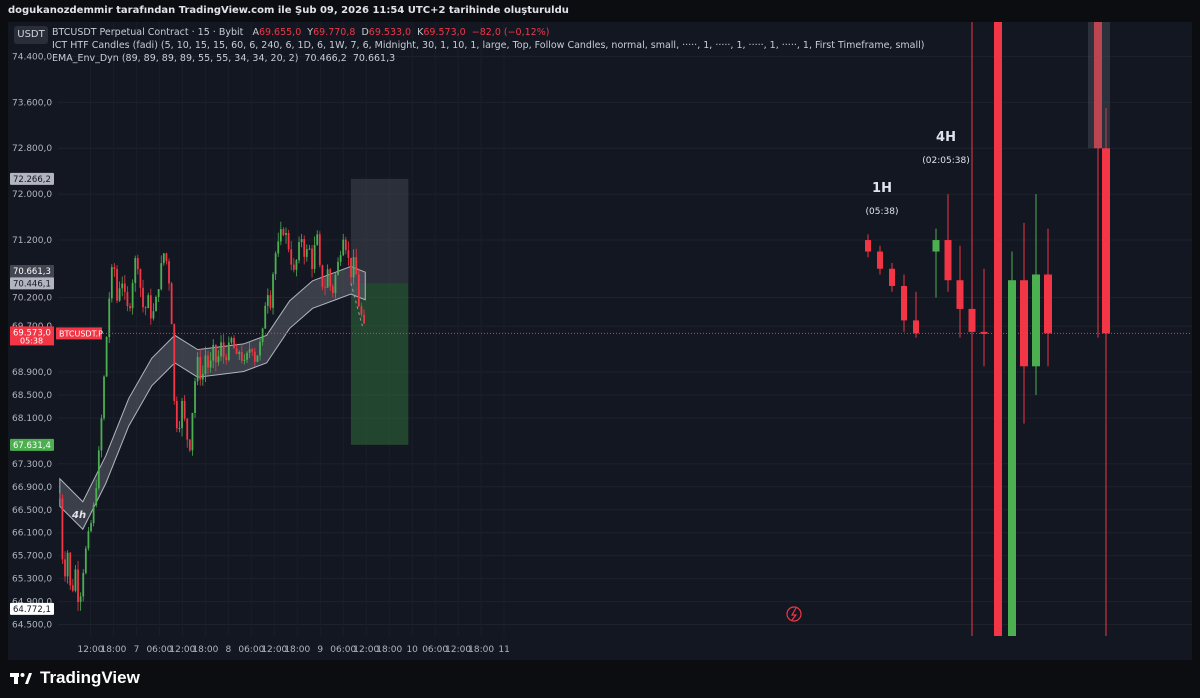  Describe the element at coordinates (946, 137) in the screenshot. I see `htf-4h-label: 4H` at that location.